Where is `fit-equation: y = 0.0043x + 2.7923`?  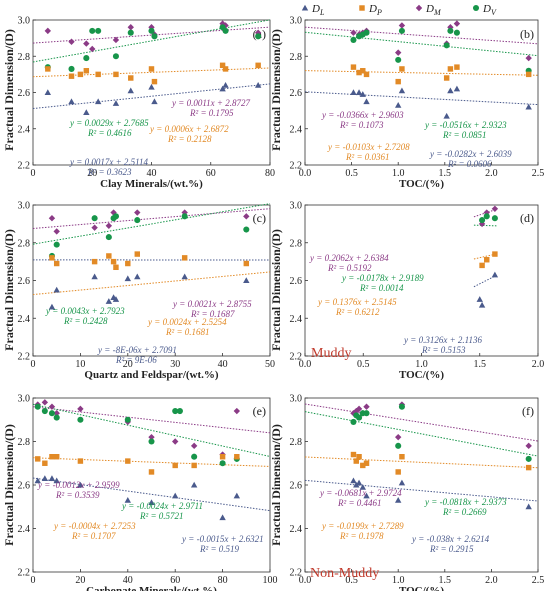
fit-equation: y = 0.0043x + 2.7923 is located at coordinates (85, 311).